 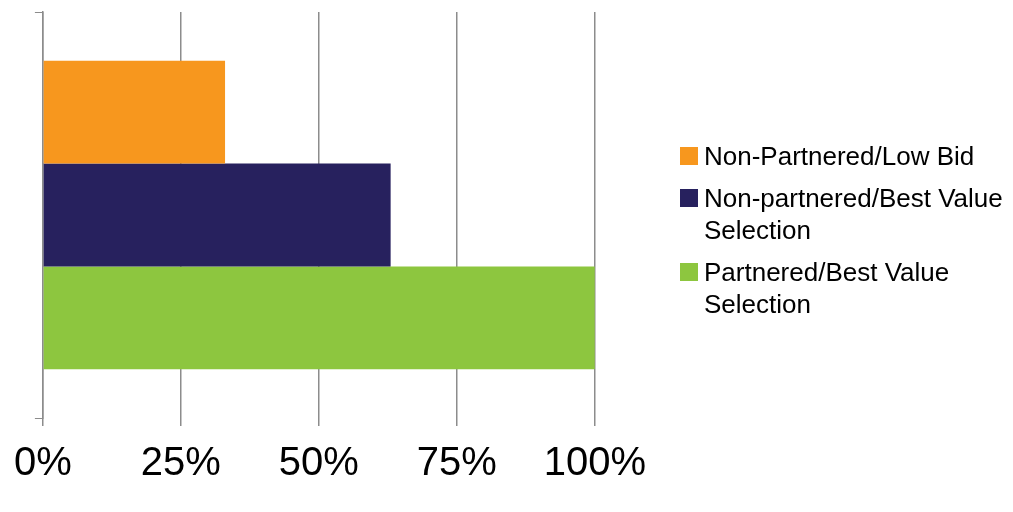 I want to click on x-tick-label: 0%, so click(x=43, y=461).